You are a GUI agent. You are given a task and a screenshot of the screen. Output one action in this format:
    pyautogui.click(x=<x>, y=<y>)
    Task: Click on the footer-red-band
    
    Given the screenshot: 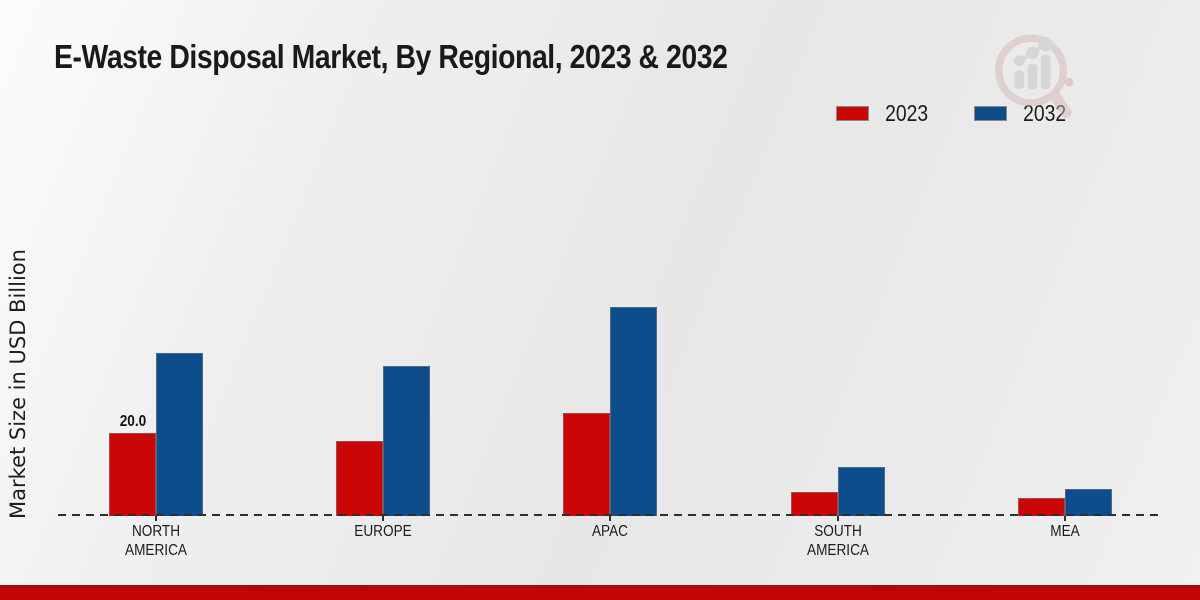 What is the action you would take?
    pyautogui.click(x=600, y=592)
    